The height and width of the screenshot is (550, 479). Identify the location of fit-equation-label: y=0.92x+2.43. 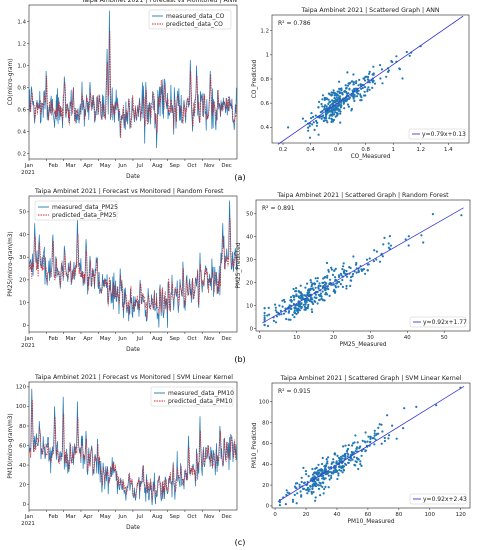
(445, 499).